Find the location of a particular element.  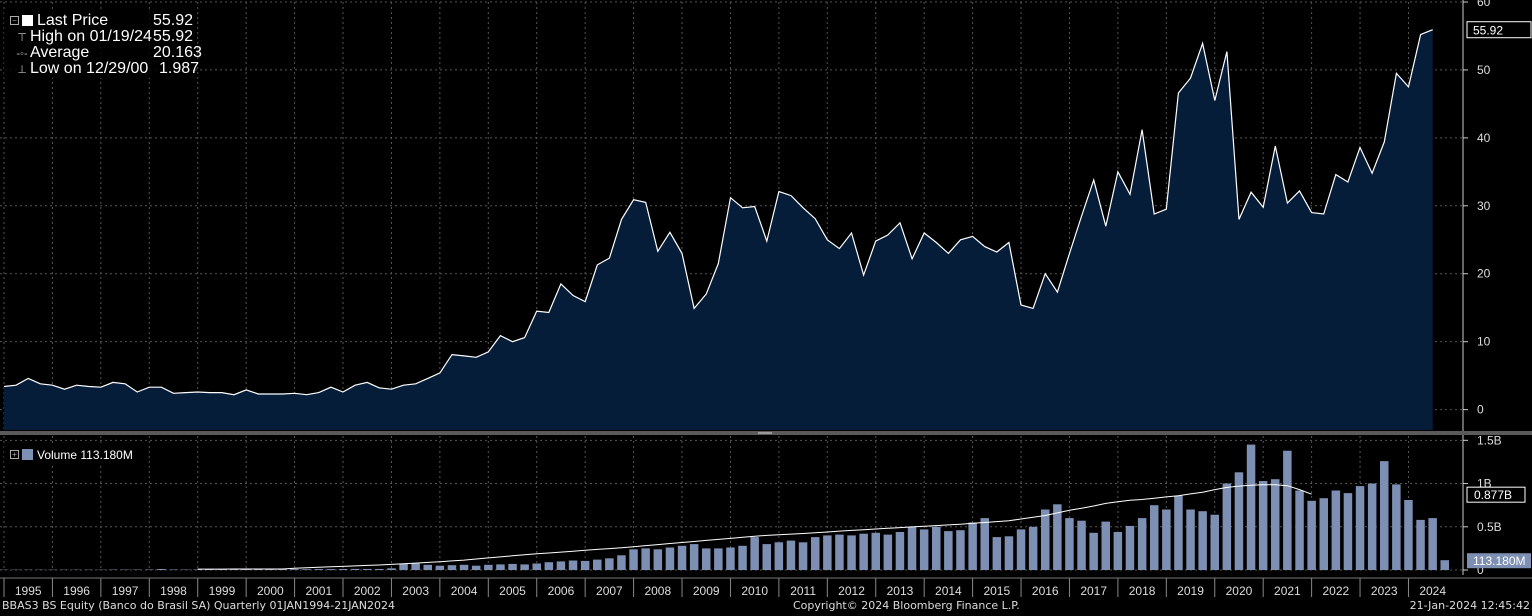

last-price-tag is located at coordinates (1499, 30).